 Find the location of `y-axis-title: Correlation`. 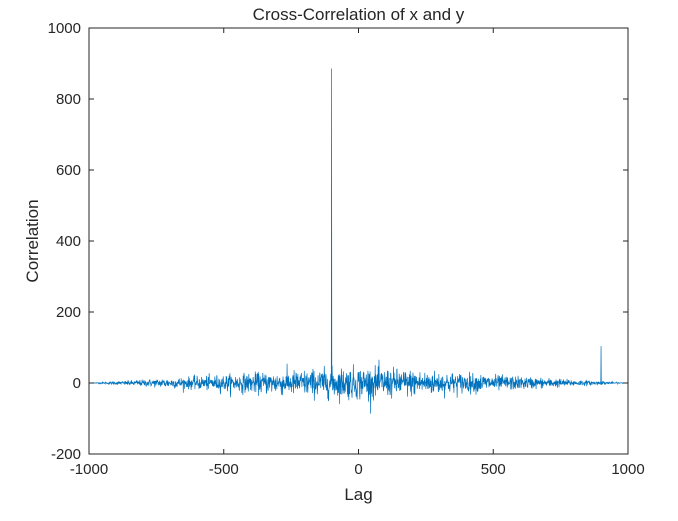

y-axis-title: Correlation is located at coordinates (32, 240).